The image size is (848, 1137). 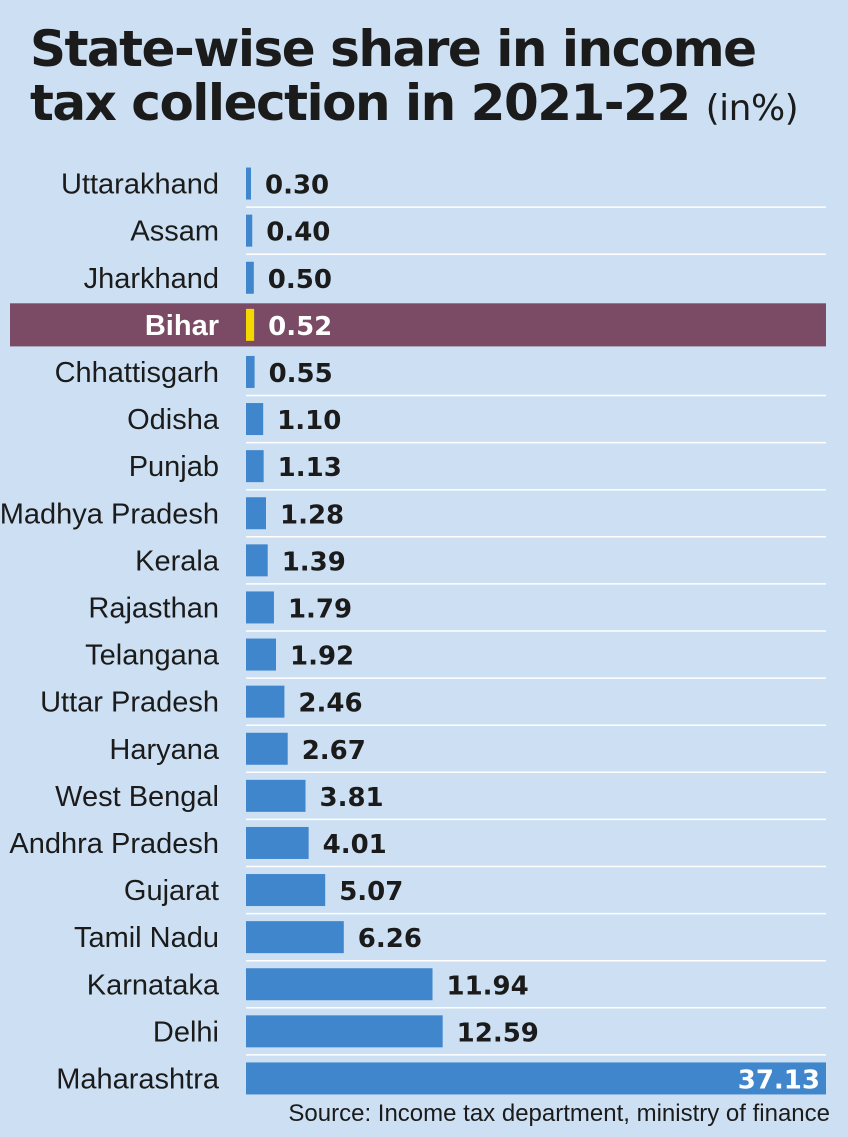 What do you see at coordinates (140, 185) in the screenshot?
I see `category-label-uttarakhand: Uttarakhand` at bounding box center [140, 185].